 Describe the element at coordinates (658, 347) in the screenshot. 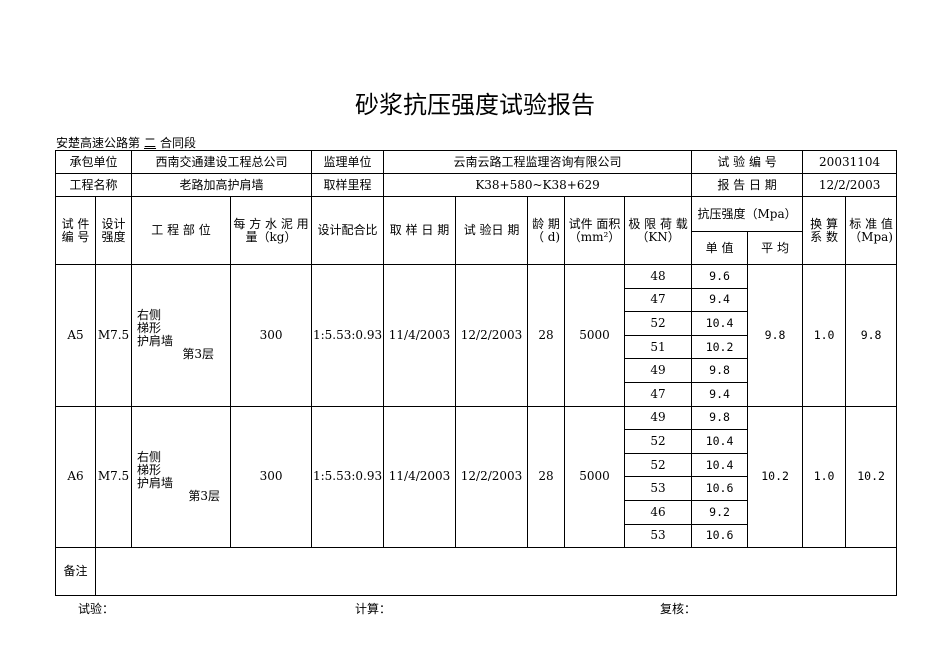

I see `load-value: 51` at that location.